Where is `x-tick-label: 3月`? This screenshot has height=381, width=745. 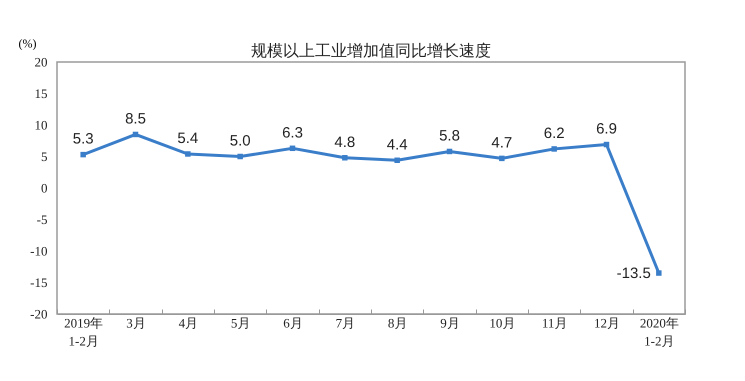
x-tick-label: 3月 is located at coordinates (136, 323).